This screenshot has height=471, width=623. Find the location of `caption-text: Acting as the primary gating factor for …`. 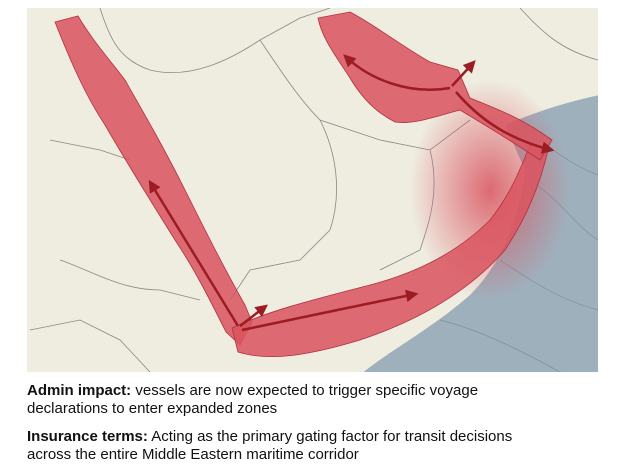

caption-text: Acting as the primary gating factor for … is located at coordinates (270, 445).